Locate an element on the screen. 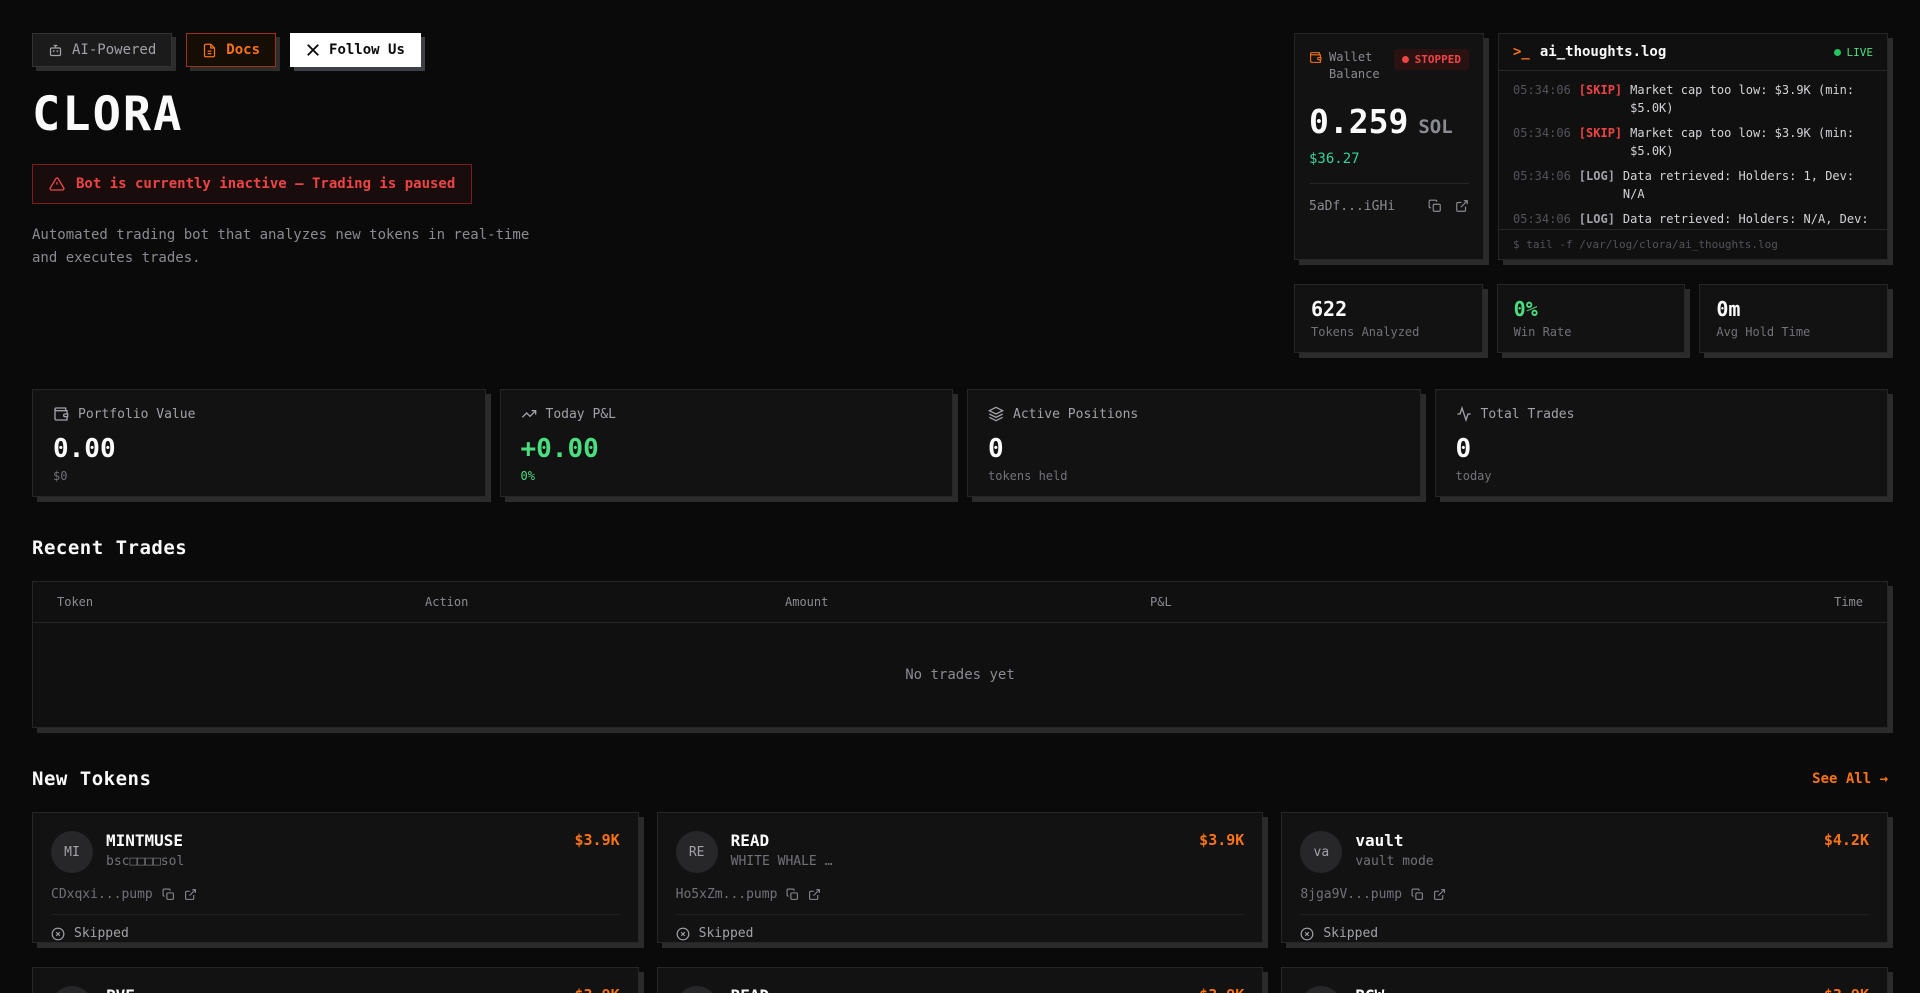 This screenshot has height=993, width=1920. trending-up-icon is located at coordinates (529, 414).